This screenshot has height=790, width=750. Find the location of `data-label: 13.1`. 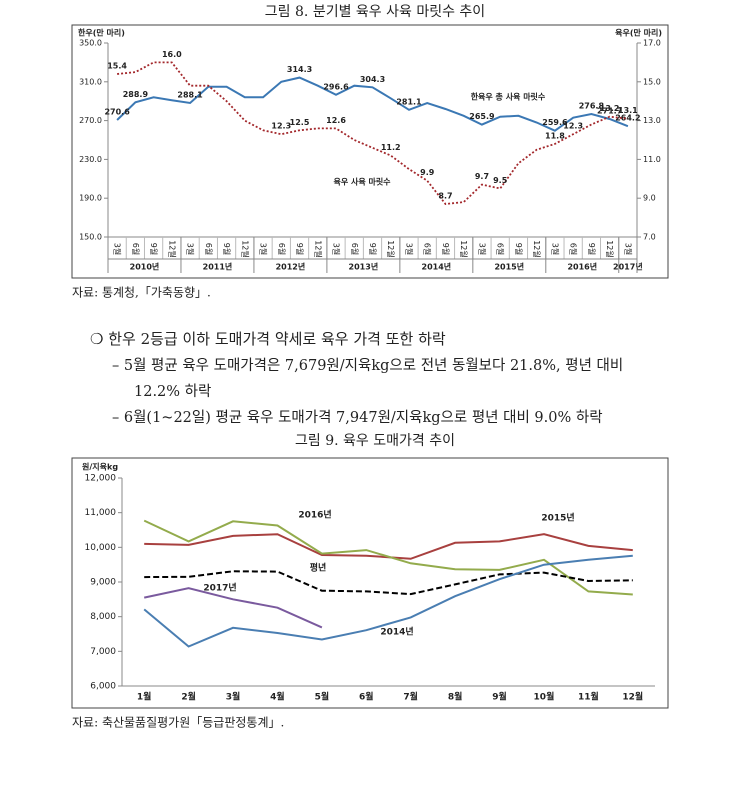

data-label: 13.1 is located at coordinates (628, 110).